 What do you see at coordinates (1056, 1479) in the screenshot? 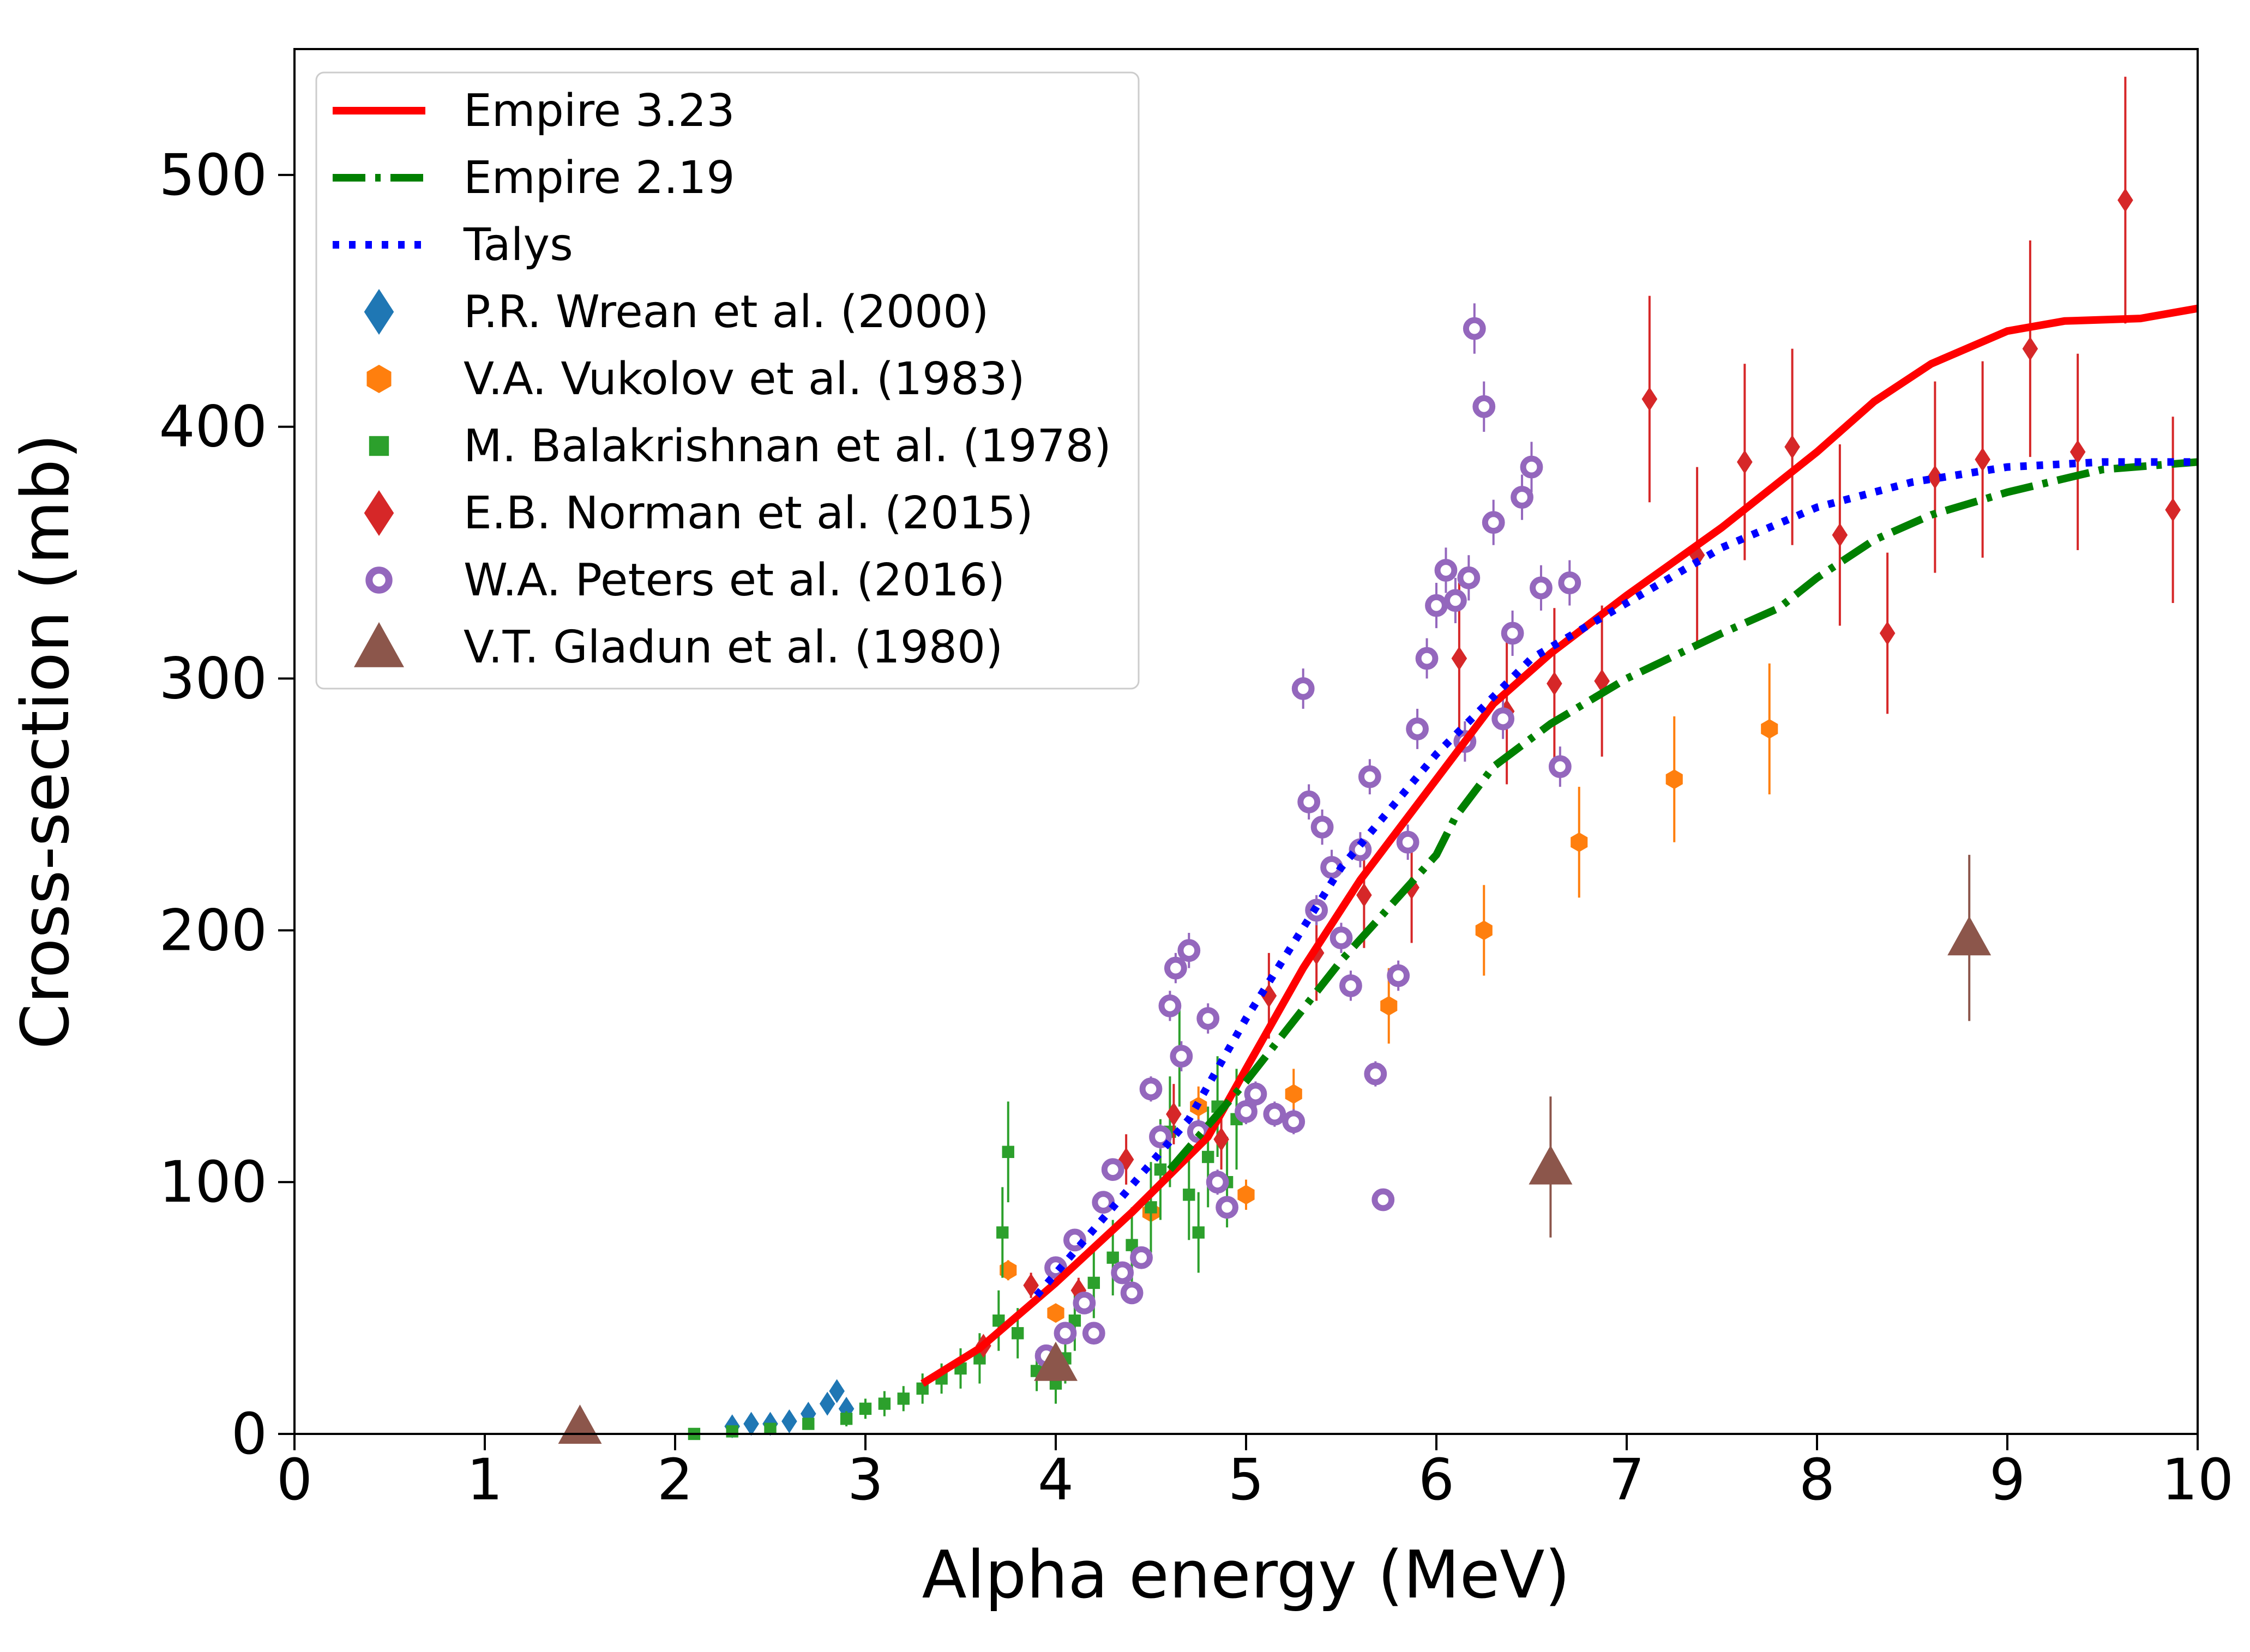
I see `x-tick-label: 4` at bounding box center [1056, 1479].